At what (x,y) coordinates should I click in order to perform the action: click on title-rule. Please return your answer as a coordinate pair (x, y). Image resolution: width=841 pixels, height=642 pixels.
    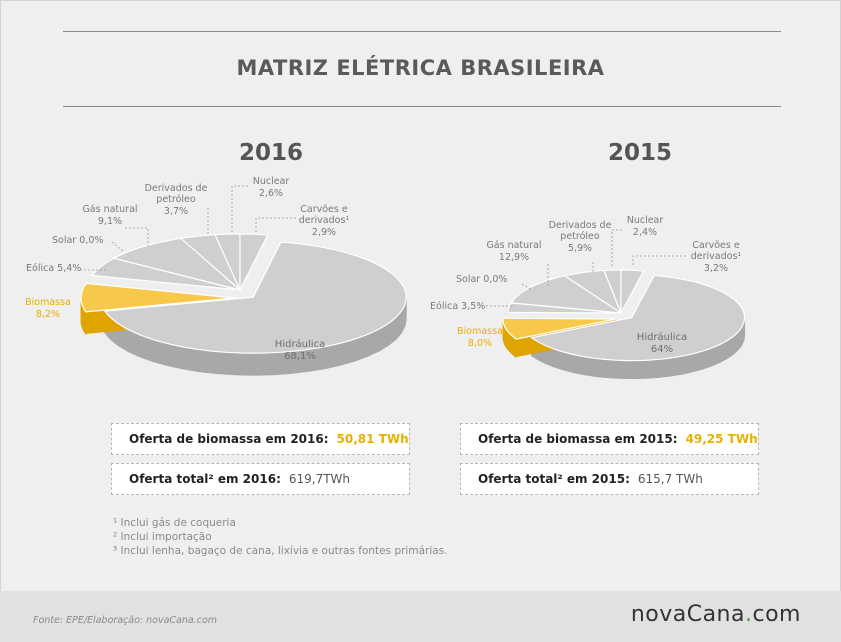
    Looking at the image, I should click on (422, 106).